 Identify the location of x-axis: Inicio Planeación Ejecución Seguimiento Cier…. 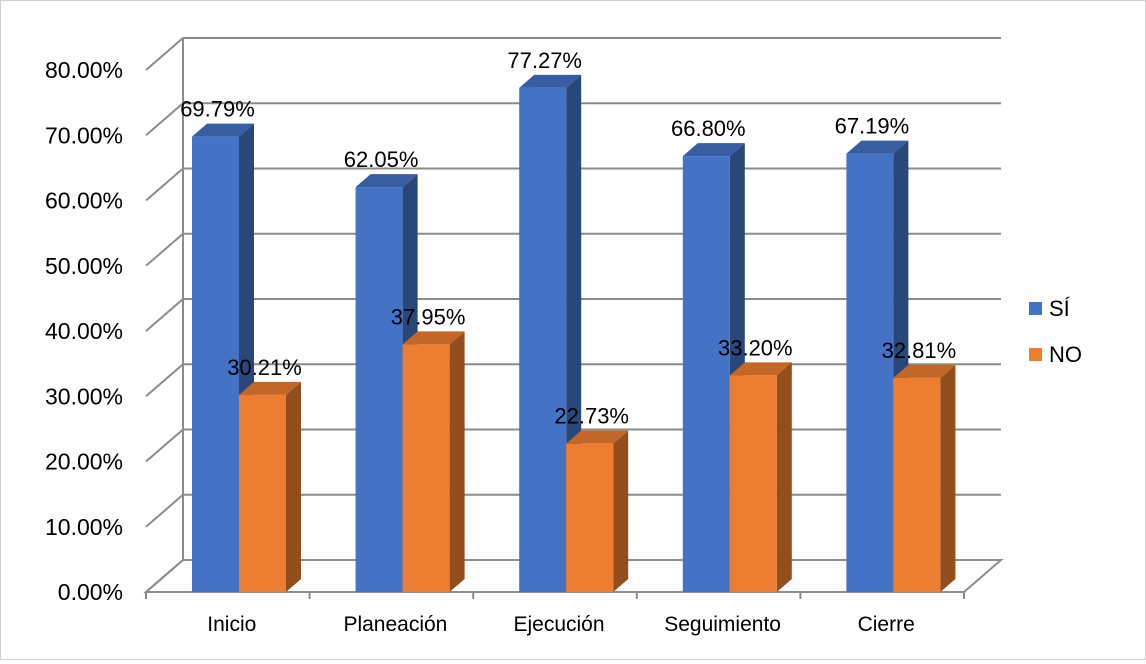
(555, 614).